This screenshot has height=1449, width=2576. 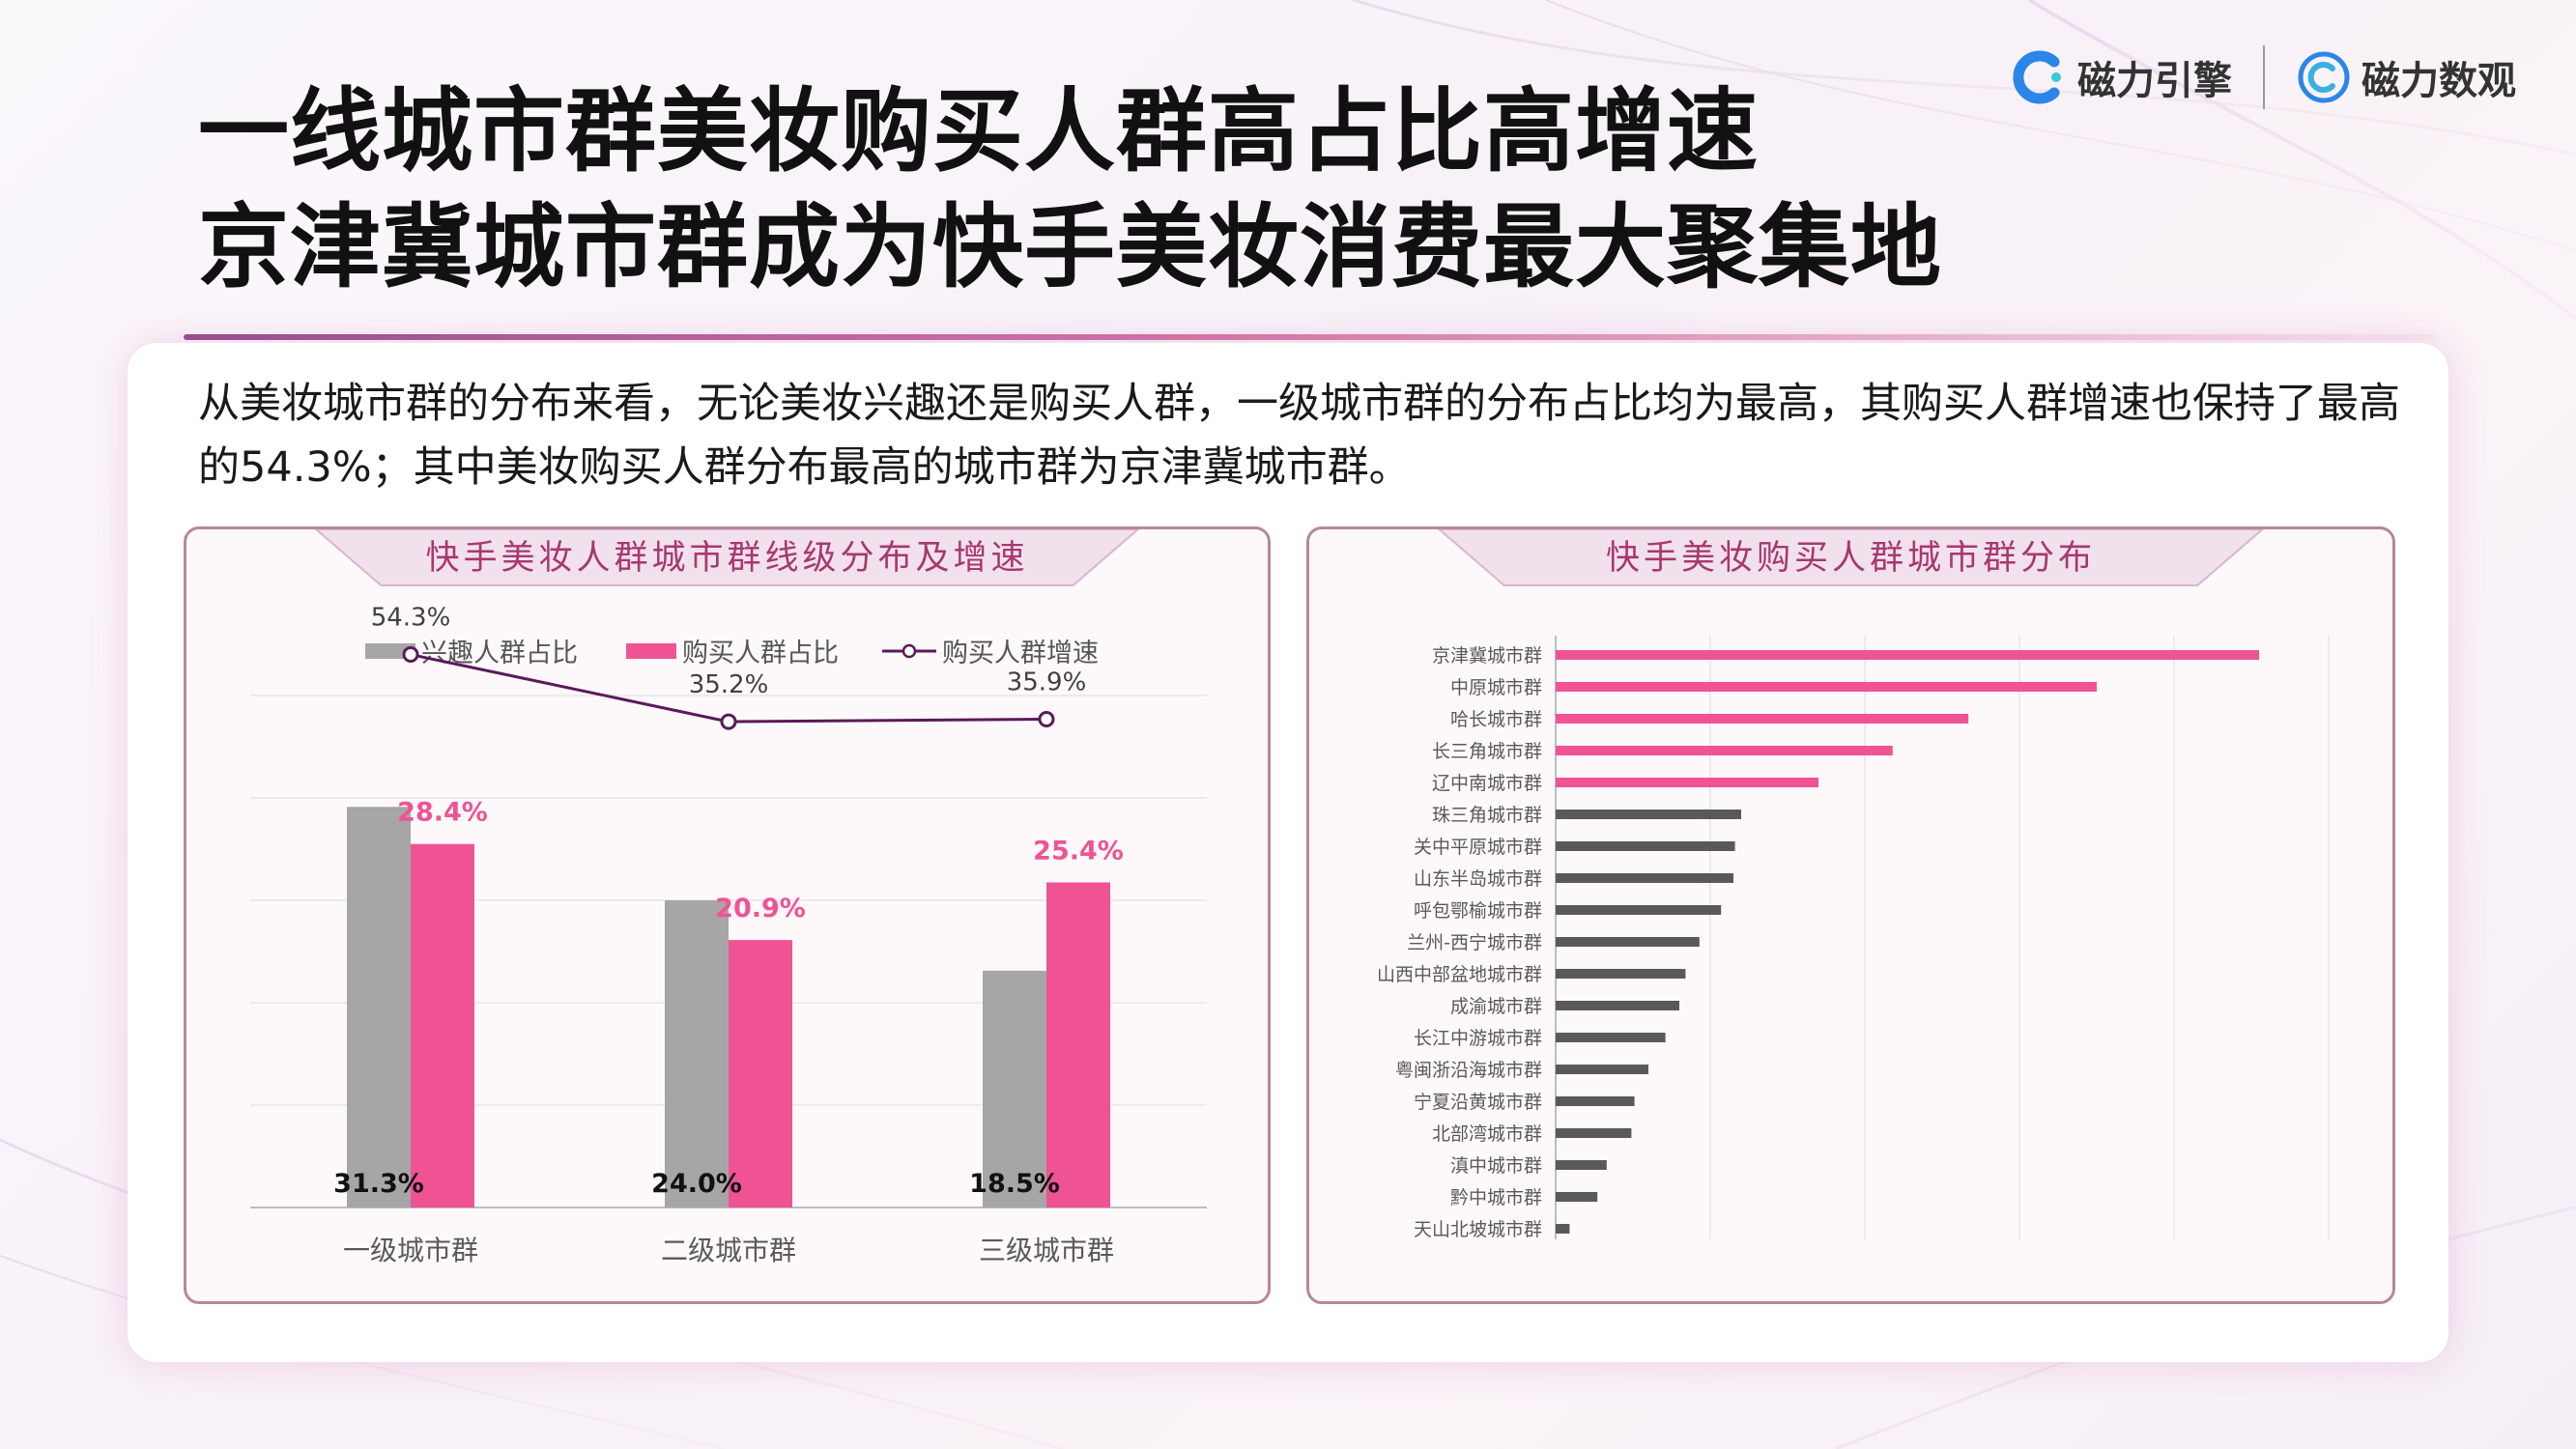 What do you see at coordinates (411, 618) in the screenshot?
I see `growth-value-label: 54.3%` at bounding box center [411, 618].